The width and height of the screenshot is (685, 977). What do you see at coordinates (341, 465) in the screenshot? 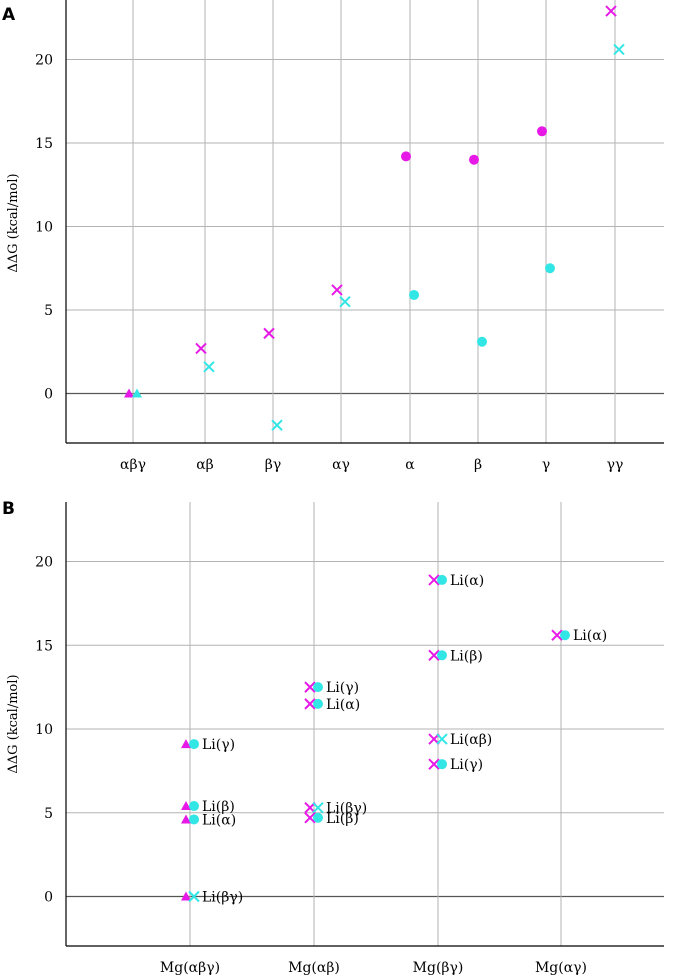
I see `x-tick-label: αγ` at bounding box center [341, 465].